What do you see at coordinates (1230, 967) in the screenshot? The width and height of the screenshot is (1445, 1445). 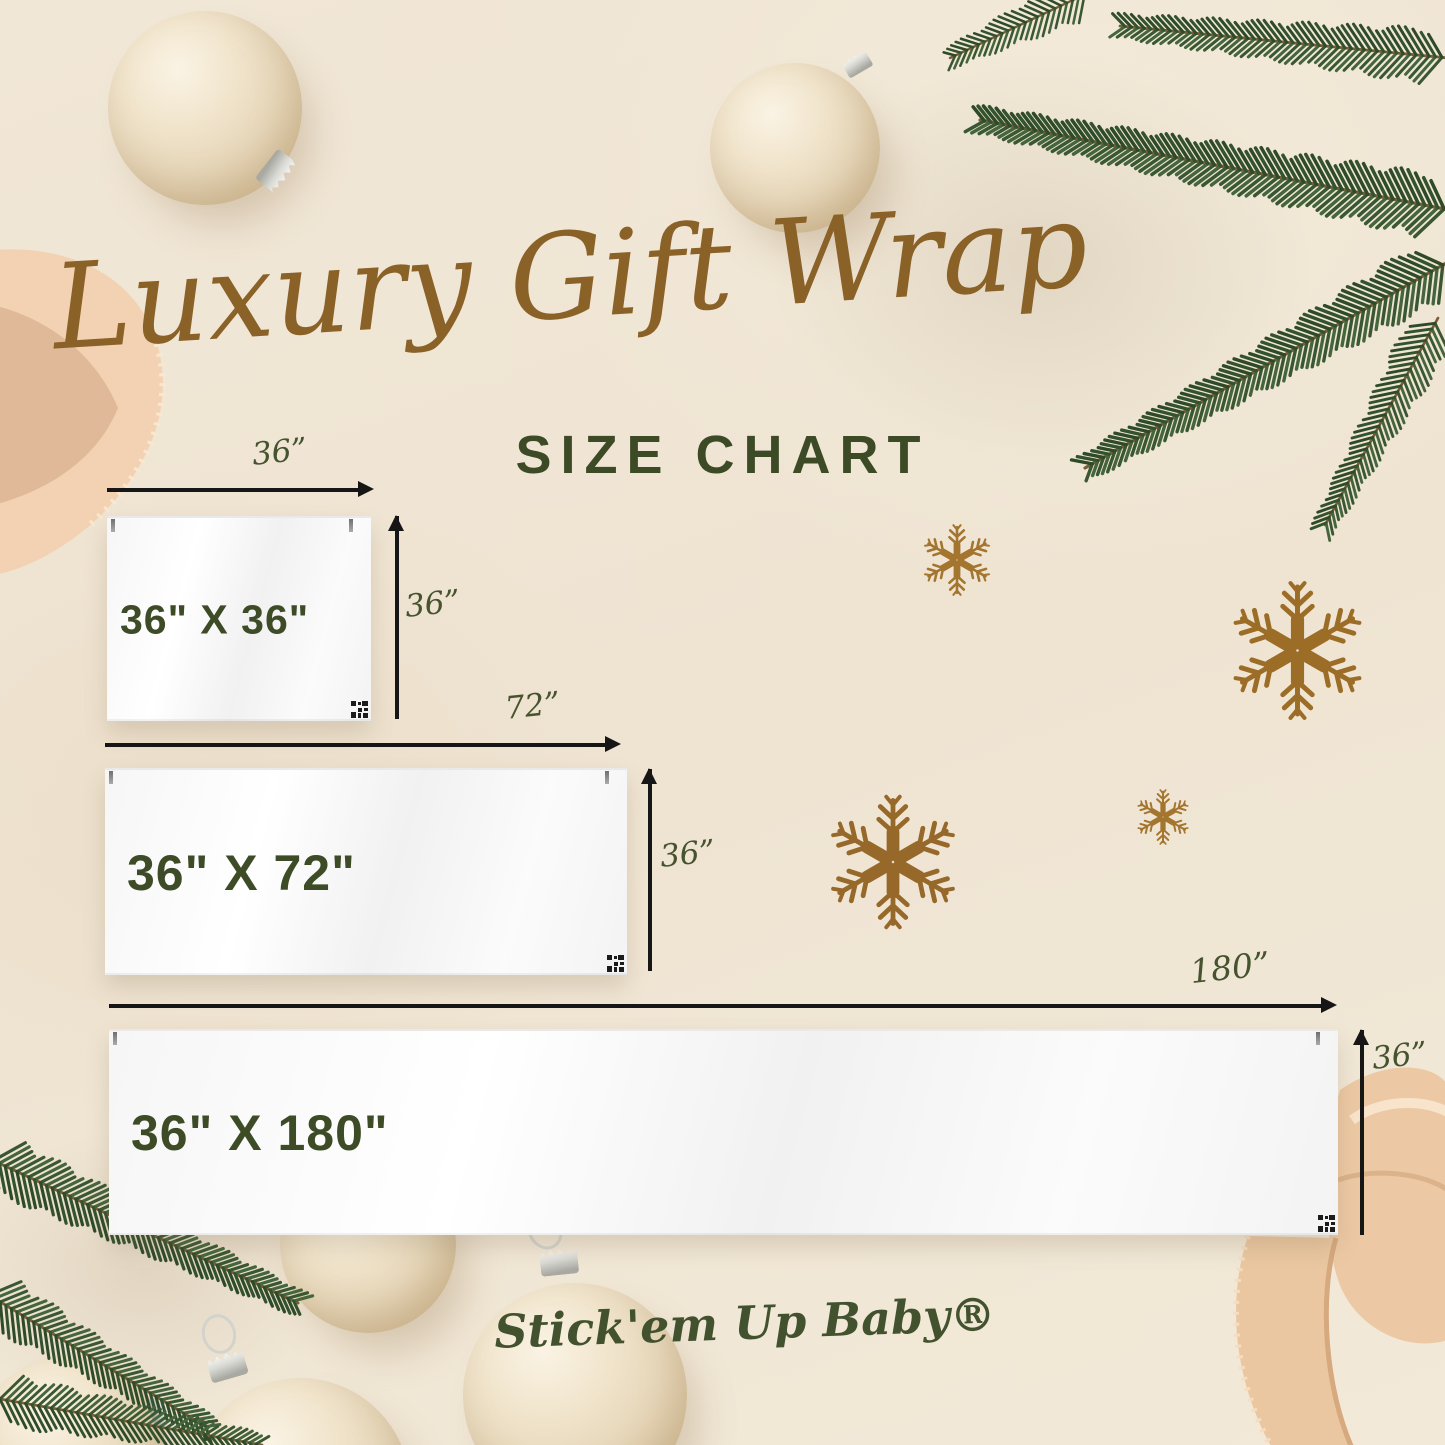 I see `width-dimension-label: 180”` at bounding box center [1230, 967].